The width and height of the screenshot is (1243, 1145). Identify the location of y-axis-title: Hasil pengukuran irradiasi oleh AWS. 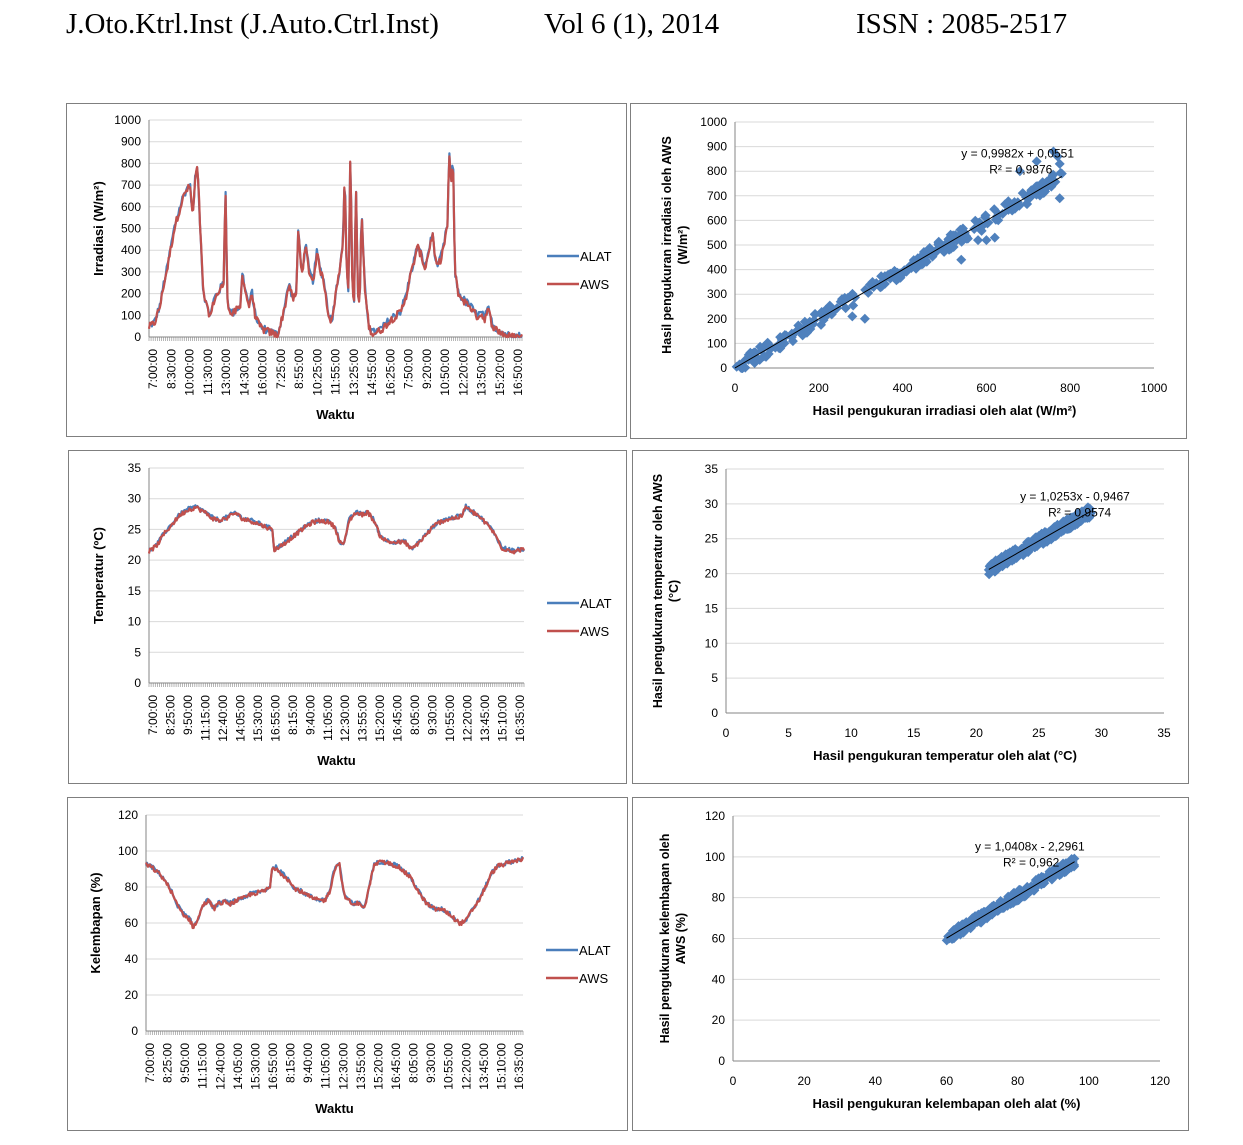
(667, 245).